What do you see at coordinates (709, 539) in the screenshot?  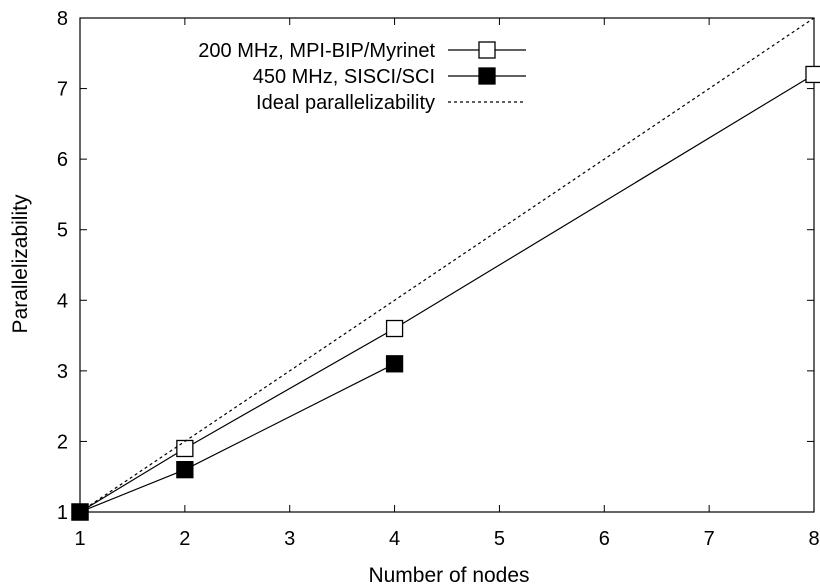 I see `x-tick-label: 7` at bounding box center [709, 539].